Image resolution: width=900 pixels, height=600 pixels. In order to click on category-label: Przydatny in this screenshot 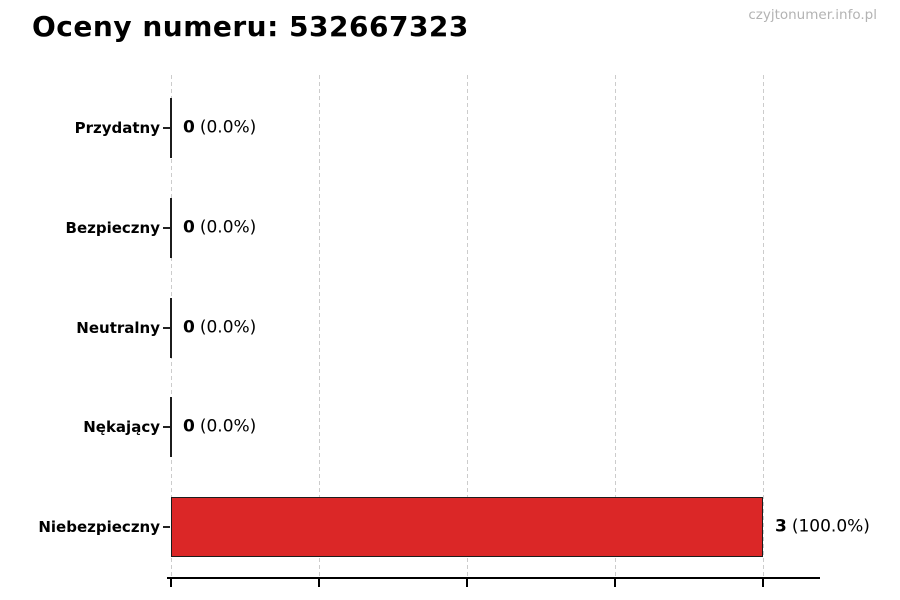, I will do `click(117, 128)`.